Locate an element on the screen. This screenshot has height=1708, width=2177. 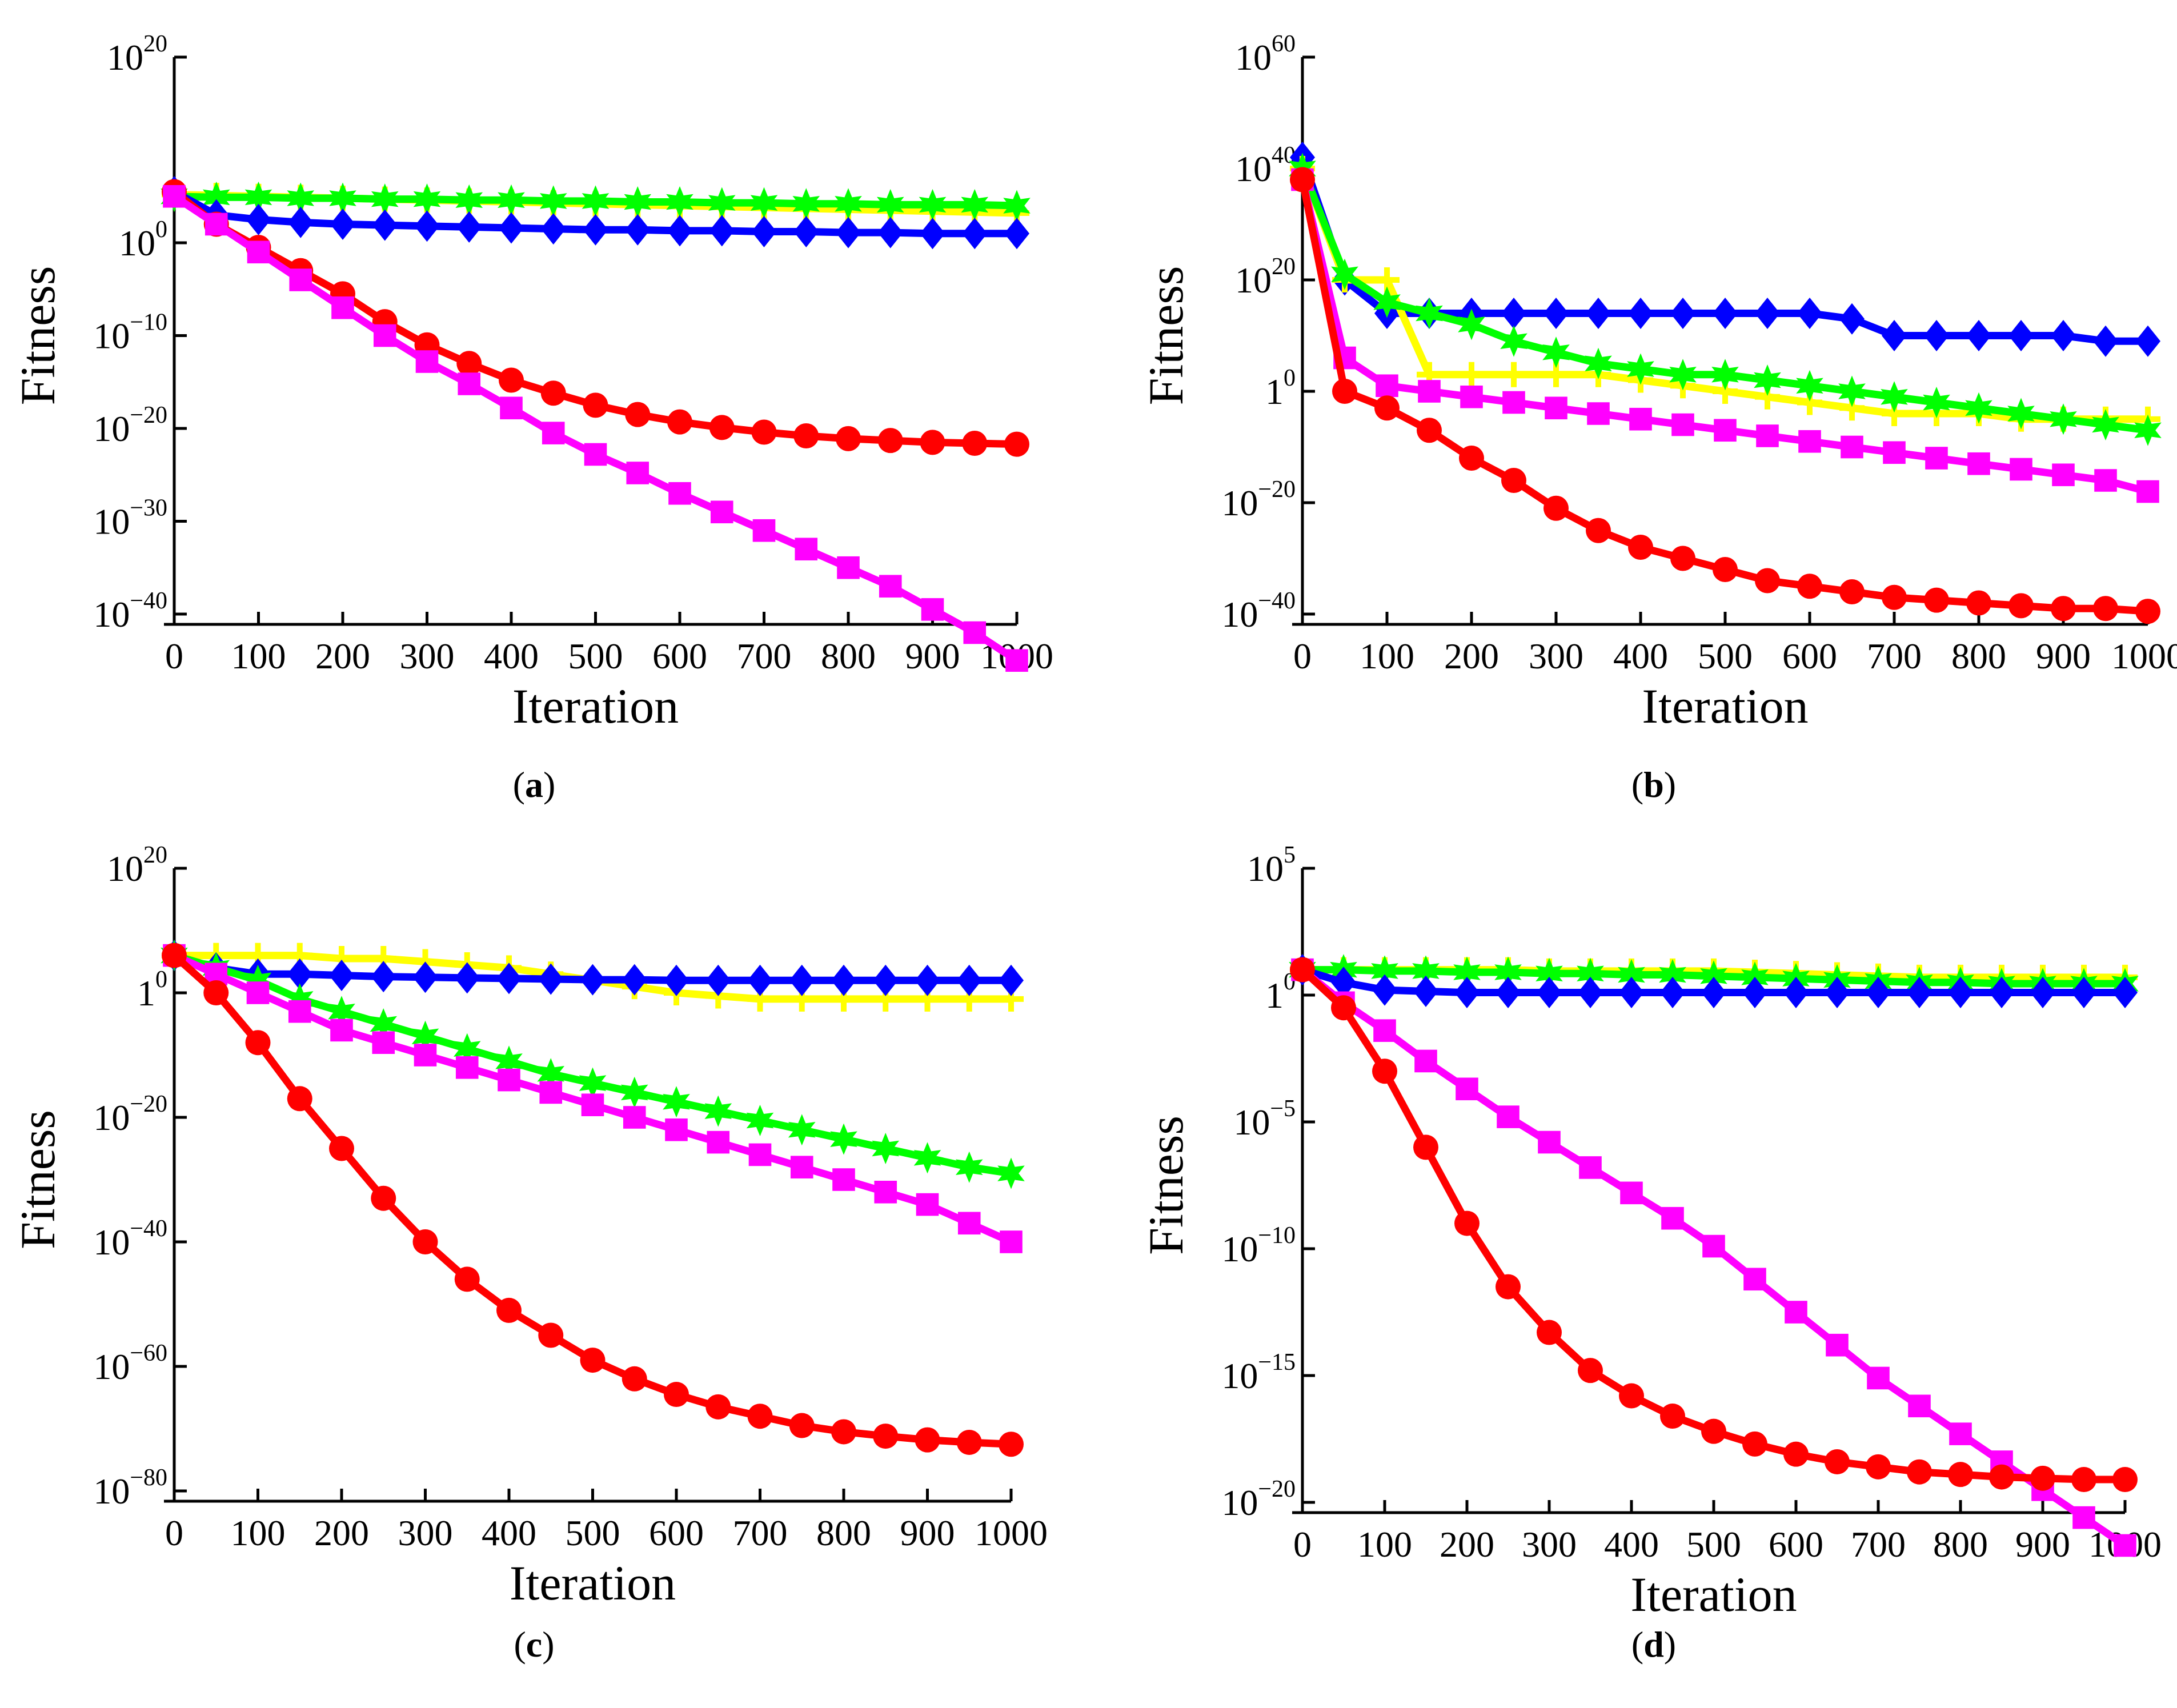
x-tick-label: 700 is located at coordinates (1879, 1545).